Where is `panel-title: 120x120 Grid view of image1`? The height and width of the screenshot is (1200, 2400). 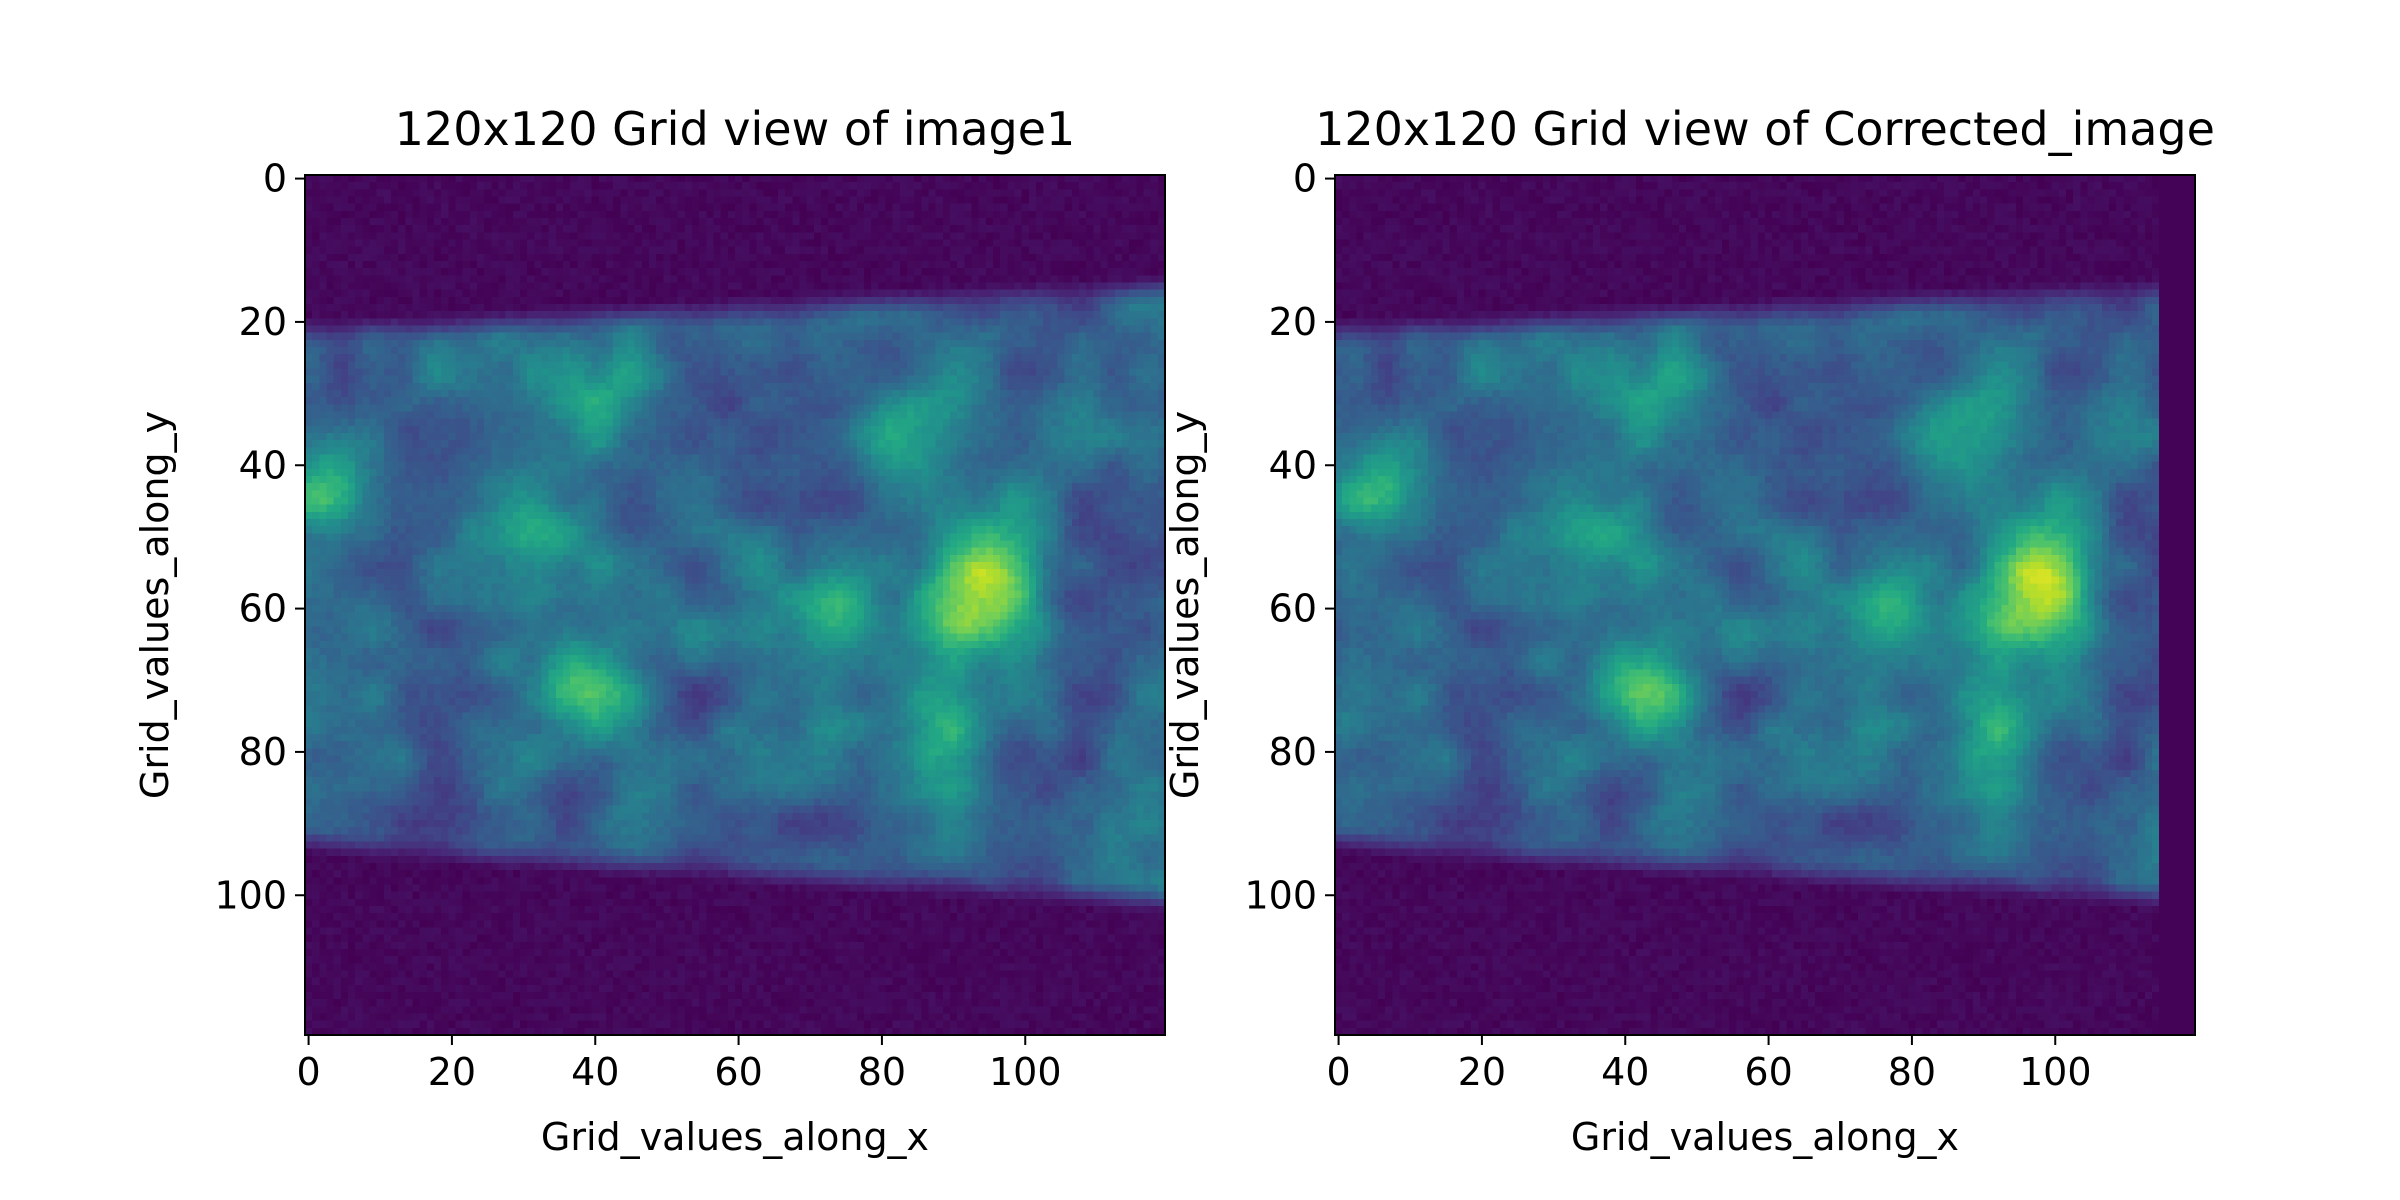 panel-title: 120x120 Grid view of image1 is located at coordinates (735, 129).